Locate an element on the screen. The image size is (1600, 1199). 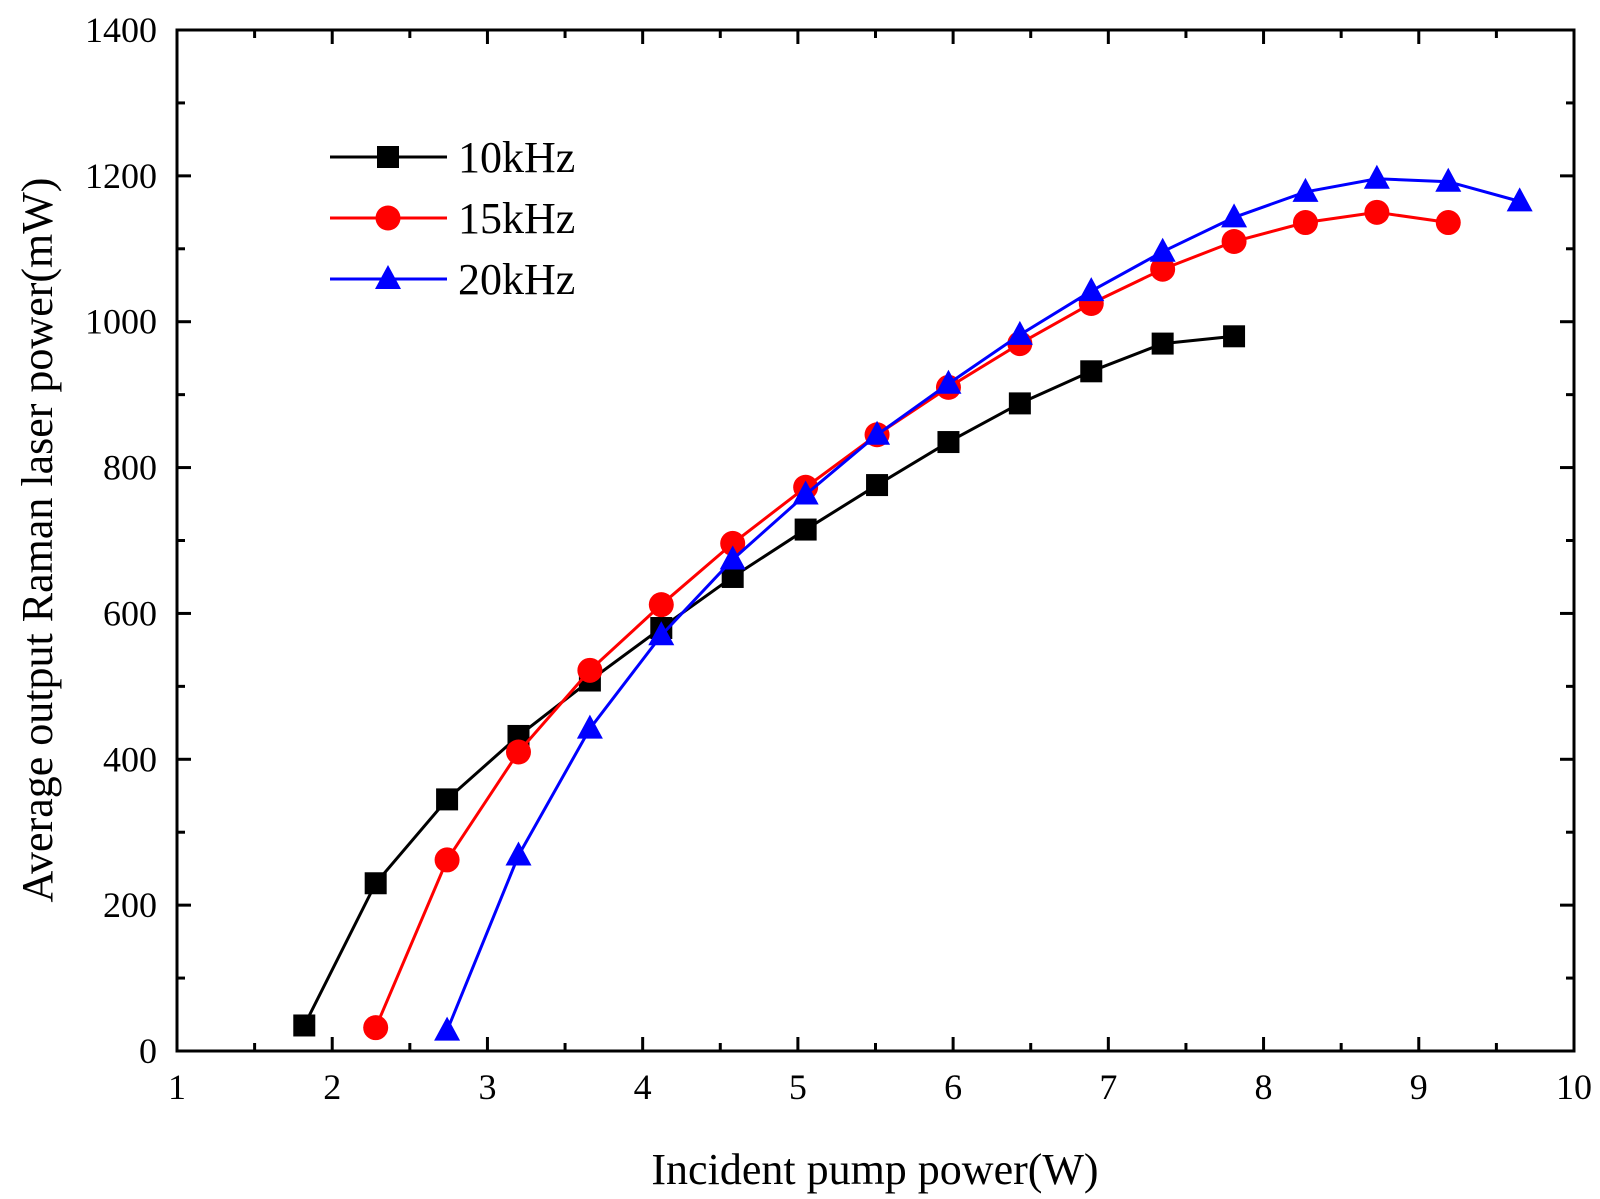
legend-label-15khz: 15kHz is located at coordinates (516, 218).